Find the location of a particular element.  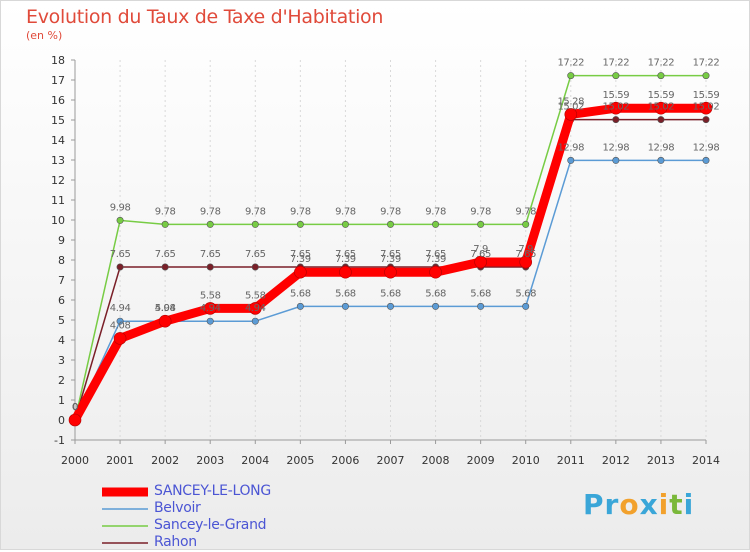

proxiti-logo: Proxiti is located at coordinates (638, 504).